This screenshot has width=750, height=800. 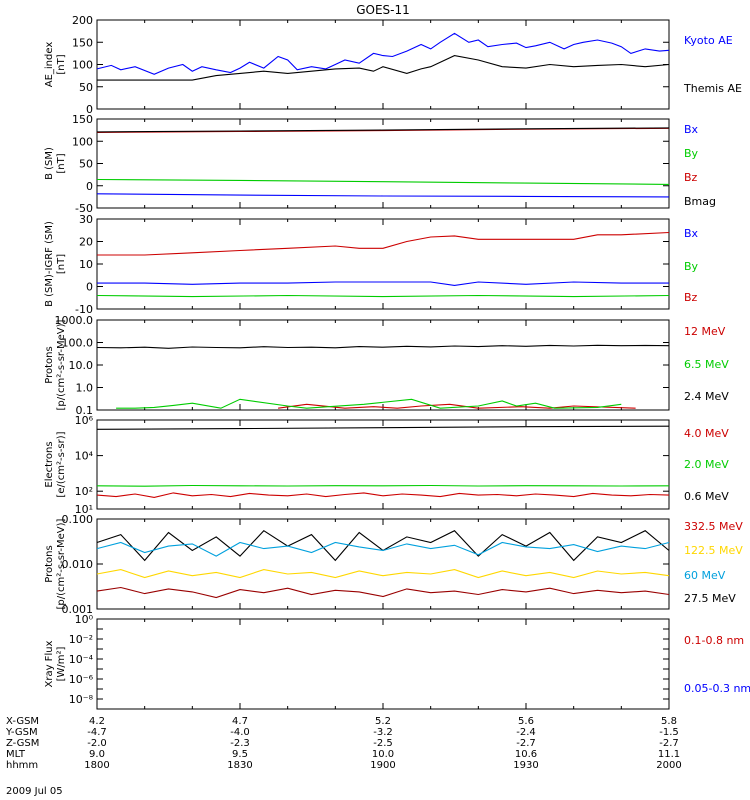 I want to click on y-axis-label: [p/(cm²-s-sr-MeV)], so click(x=61, y=364).